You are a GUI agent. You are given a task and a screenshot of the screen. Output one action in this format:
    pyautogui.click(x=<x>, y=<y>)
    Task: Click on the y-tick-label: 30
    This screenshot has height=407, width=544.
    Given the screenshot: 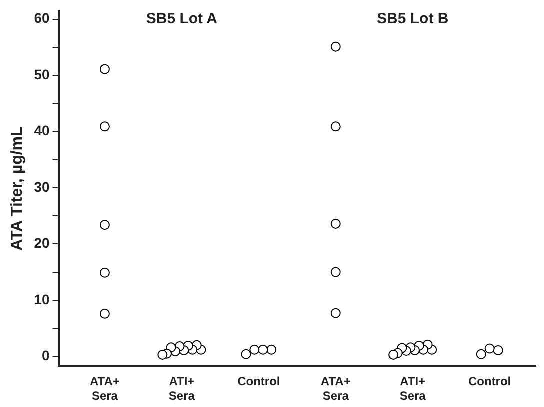 What is the action you would take?
    pyautogui.click(x=42, y=186)
    